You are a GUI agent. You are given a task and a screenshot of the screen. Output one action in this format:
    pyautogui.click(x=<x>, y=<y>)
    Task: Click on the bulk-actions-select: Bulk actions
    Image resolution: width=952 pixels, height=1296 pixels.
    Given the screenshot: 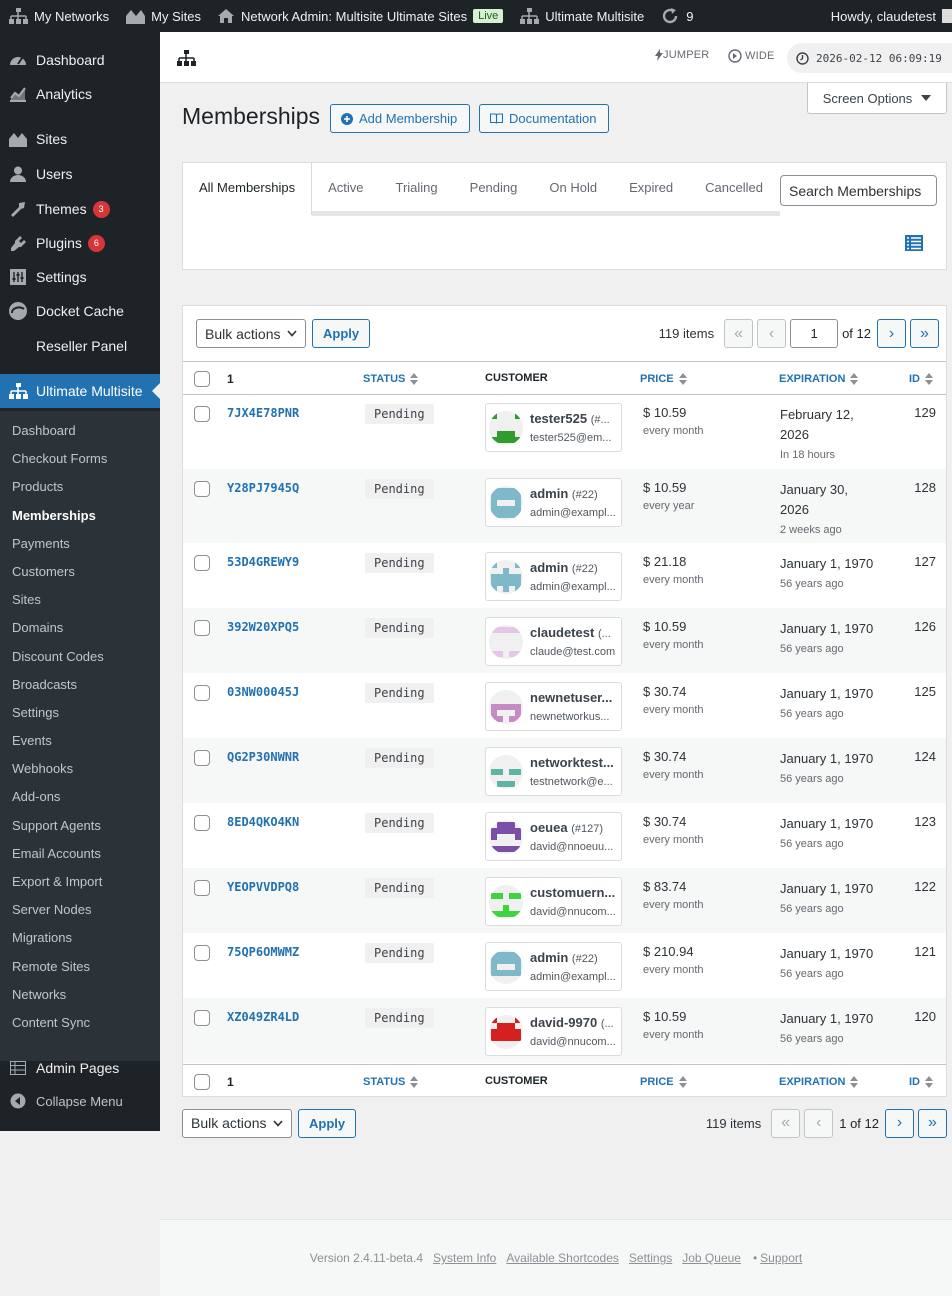 What is the action you would take?
    pyautogui.click(x=251, y=333)
    